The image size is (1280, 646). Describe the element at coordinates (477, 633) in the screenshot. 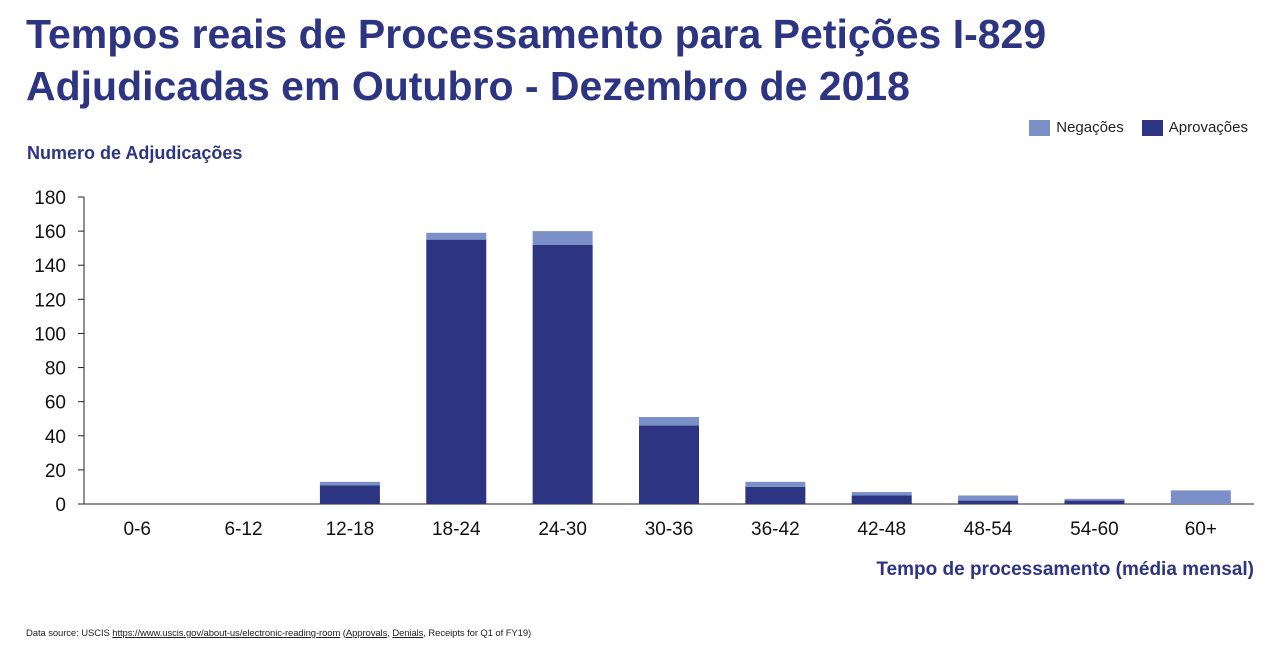

I see `source-suffix: , Receipts for Q1 of FY19)` at that location.